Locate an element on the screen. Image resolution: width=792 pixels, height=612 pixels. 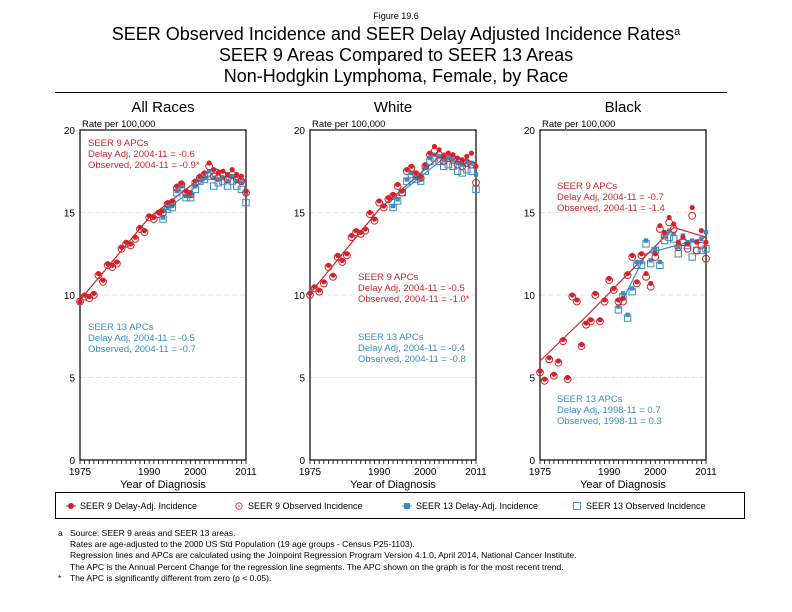
seer9-apc-text: Delay Adj, 2004-11 = -0.6 is located at coordinates (141, 154).